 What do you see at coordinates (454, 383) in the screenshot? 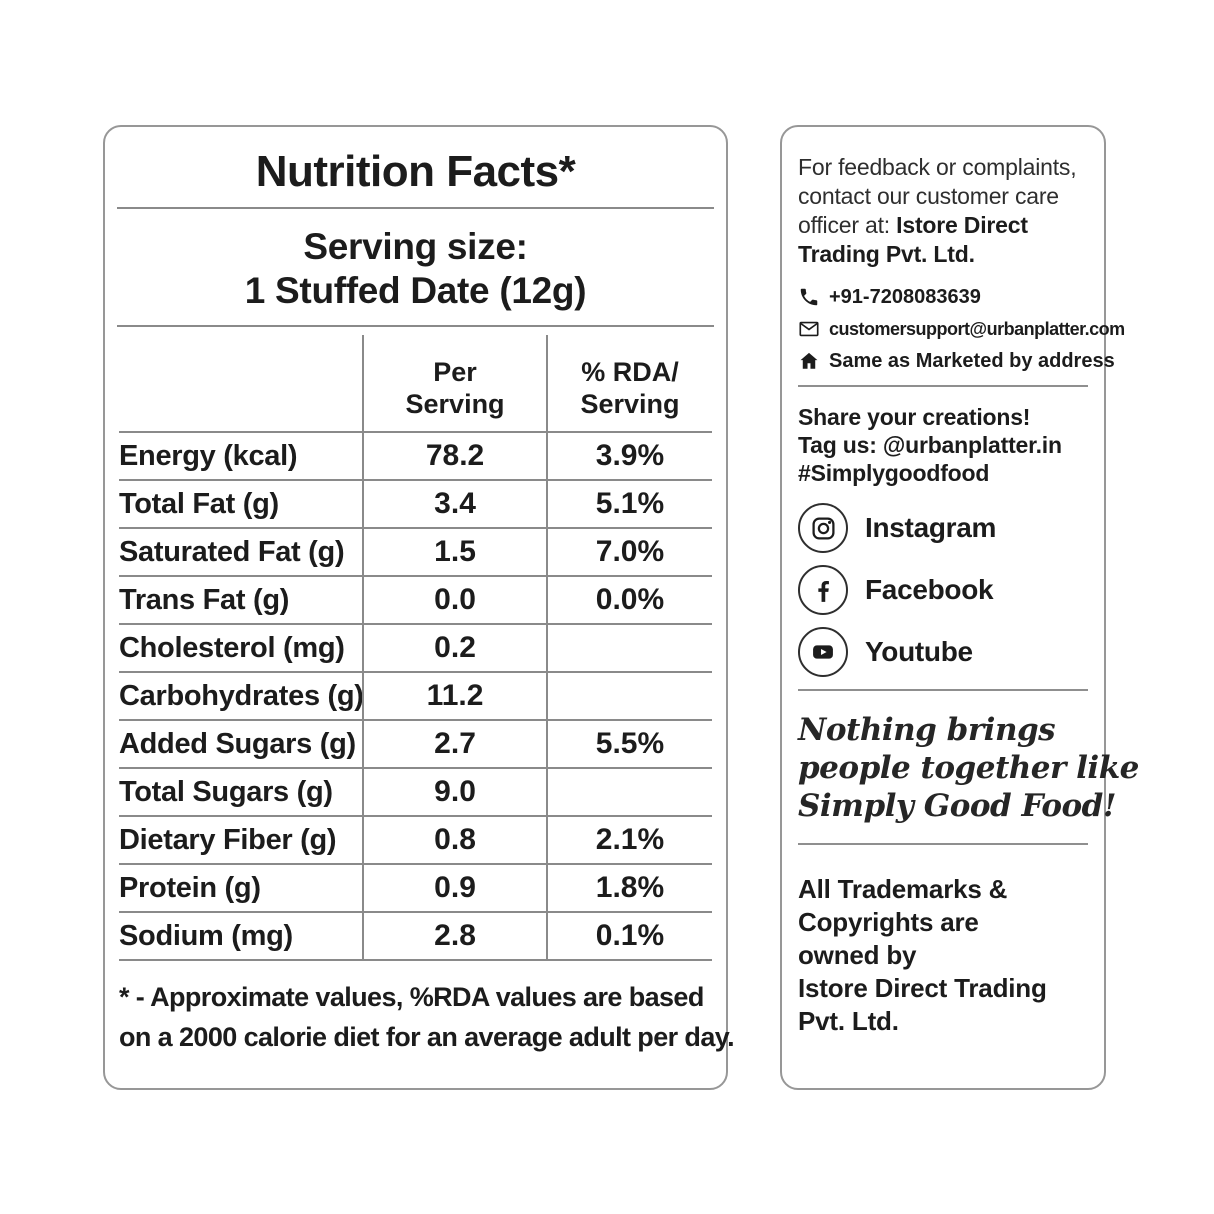
I see `header-per-serving: Per Serving` at bounding box center [454, 383].